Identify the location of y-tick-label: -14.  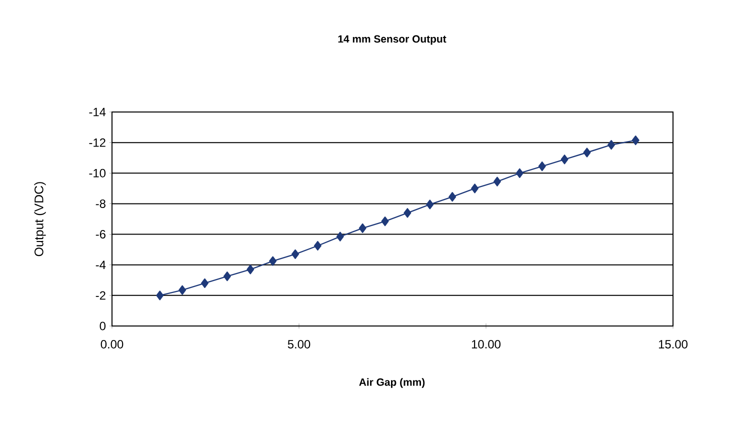
(97, 112).